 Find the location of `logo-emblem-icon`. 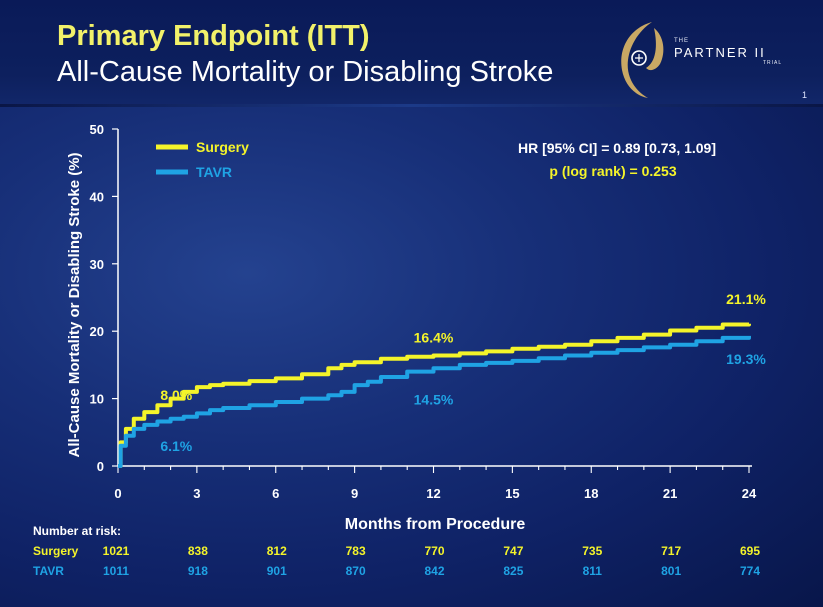

logo-emblem-icon is located at coordinates (642, 60).